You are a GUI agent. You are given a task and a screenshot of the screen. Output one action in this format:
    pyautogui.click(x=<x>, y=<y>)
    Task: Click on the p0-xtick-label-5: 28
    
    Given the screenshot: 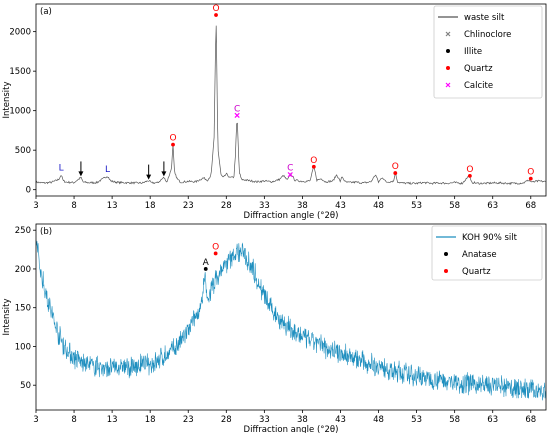 What is the action you would take?
    pyautogui.click(x=226, y=206)
    